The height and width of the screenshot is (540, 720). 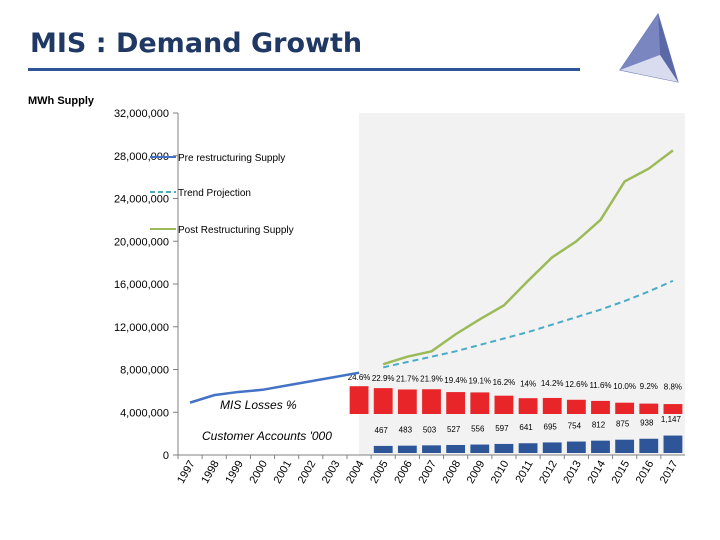 I want to click on account-label: 467, so click(x=382, y=430).